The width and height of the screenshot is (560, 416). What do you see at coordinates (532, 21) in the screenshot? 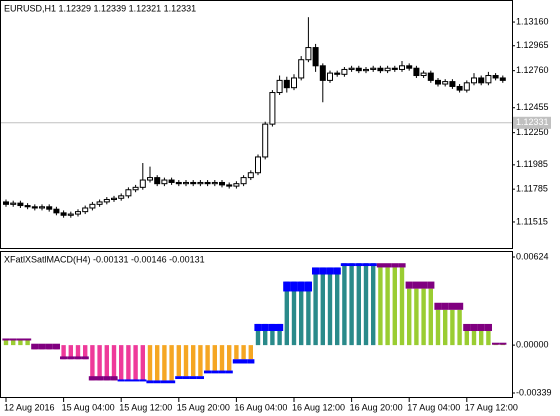
I see `y-tick-label: 1.13160` at bounding box center [532, 21].